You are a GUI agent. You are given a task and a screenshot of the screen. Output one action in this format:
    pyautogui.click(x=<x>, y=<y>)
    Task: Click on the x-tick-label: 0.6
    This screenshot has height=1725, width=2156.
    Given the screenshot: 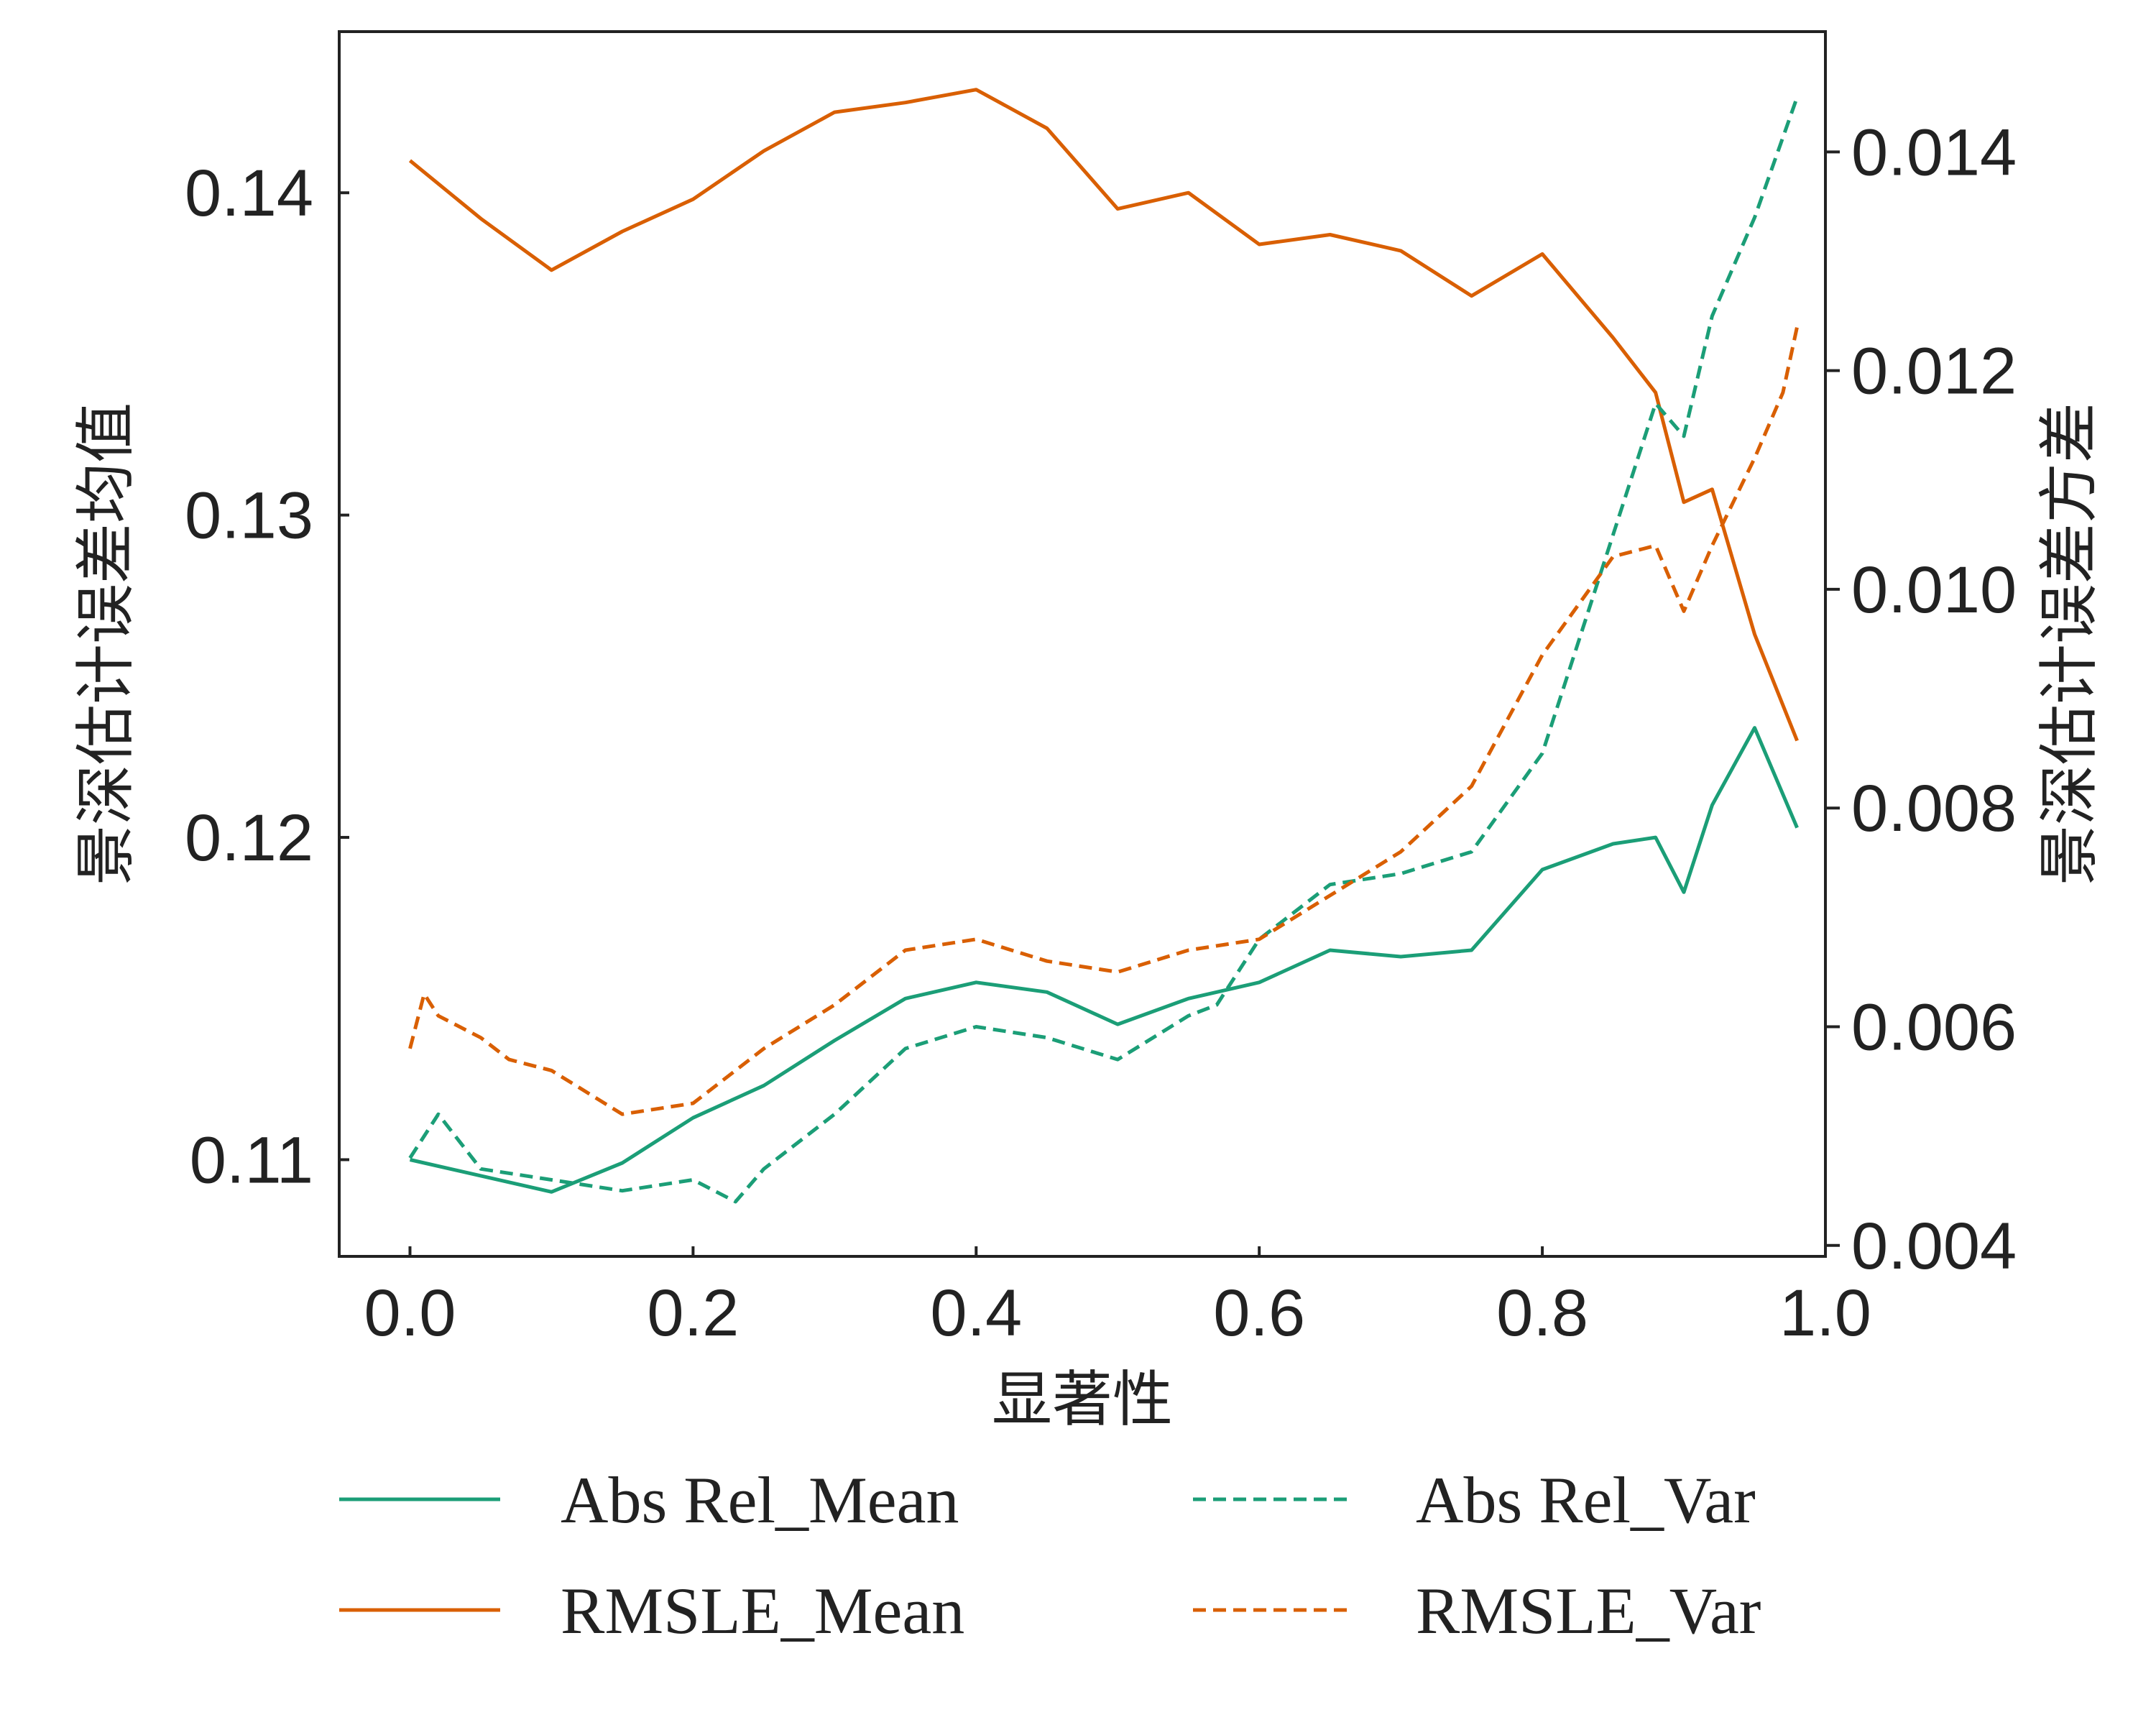 What is the action you would take?
    pyautogui.click(x=1259, y=1313)
    